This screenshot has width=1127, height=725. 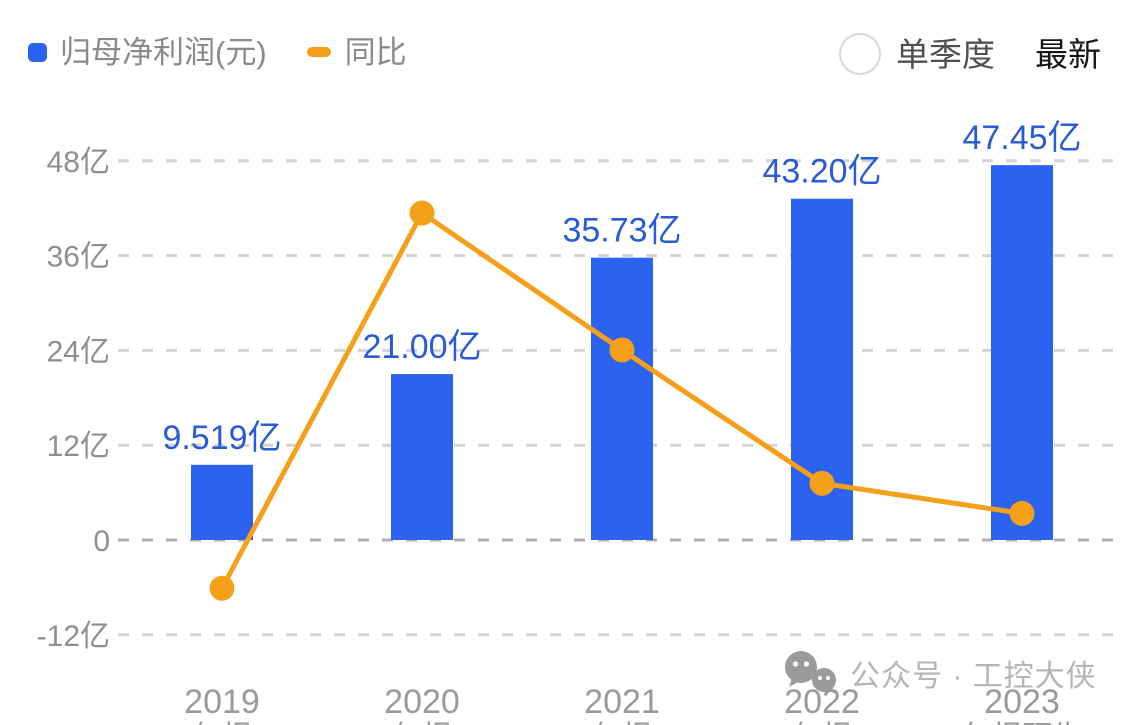 What do you see at coordinates (822, 483) in the screenshot?
I see `yoy-point-2022` at bounding box center [822, 483].